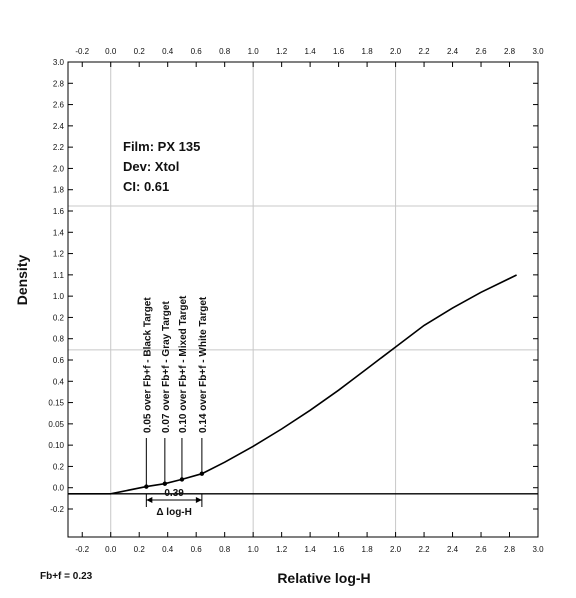 The height and width of the screenshot is (598, 576). Describe the element at coordinates (198, 500) in the screenshot. I see `delta-arrow-right` at that location.